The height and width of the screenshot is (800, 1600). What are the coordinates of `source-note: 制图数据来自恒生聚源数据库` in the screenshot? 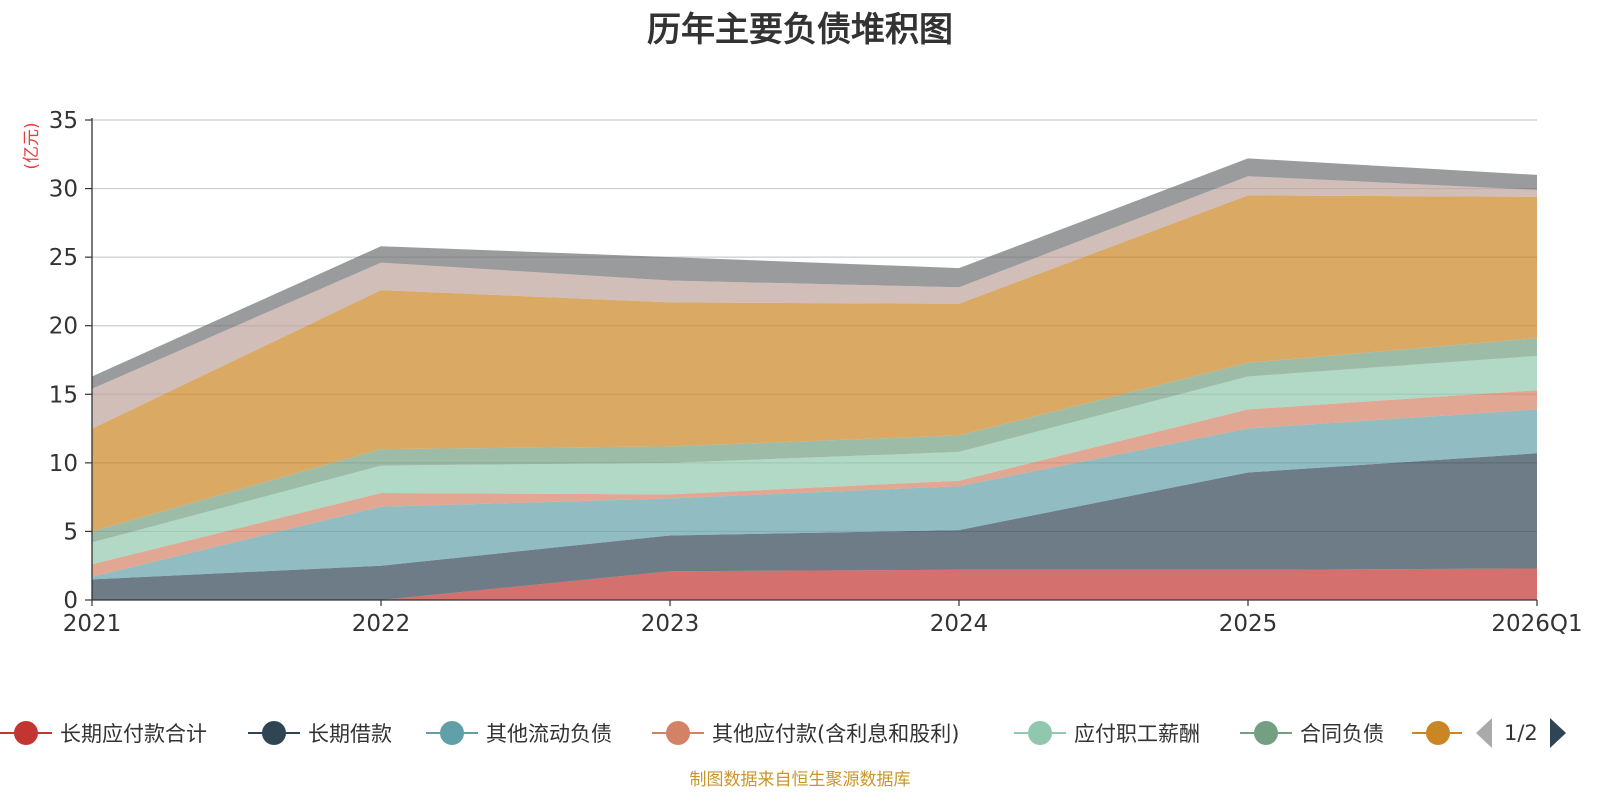 It's located at (800, 780).